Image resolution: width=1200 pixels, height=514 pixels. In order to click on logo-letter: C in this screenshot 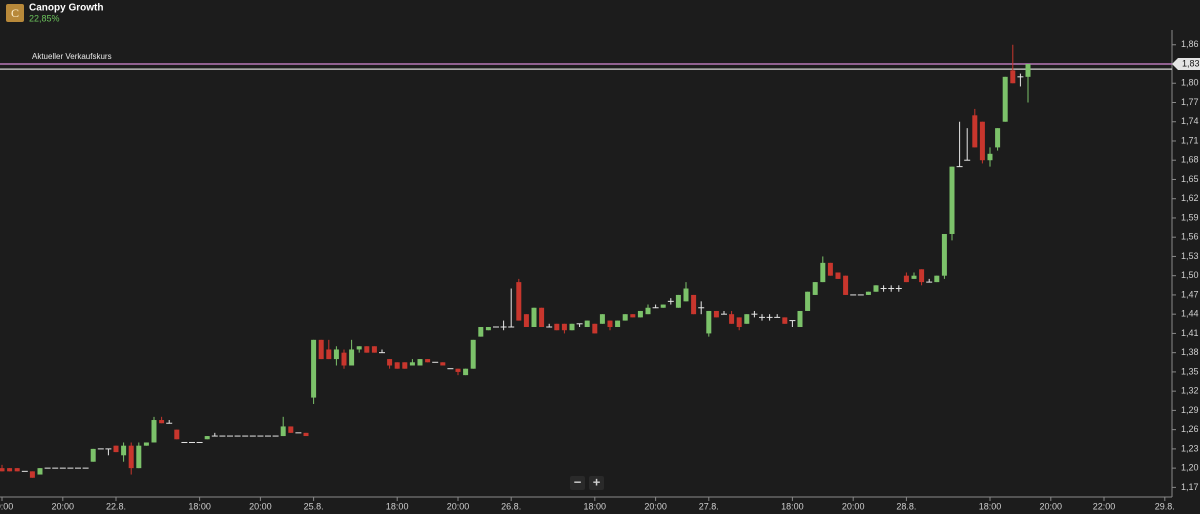, I will do `click(15, 13)`.